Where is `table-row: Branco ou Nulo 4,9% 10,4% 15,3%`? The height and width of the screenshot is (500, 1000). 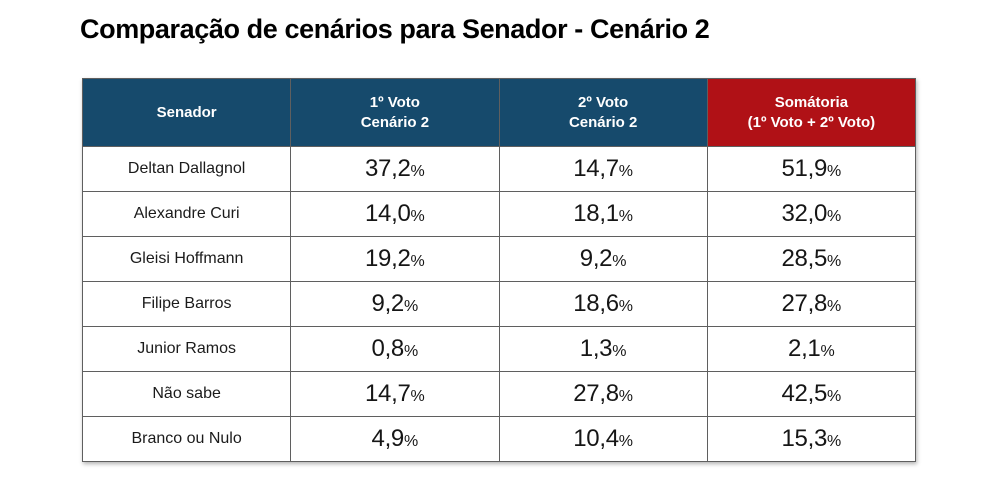
table-row: Branco ou Nulo 4,9% 10,4% 15,3% is located at coordinates (499, 439).